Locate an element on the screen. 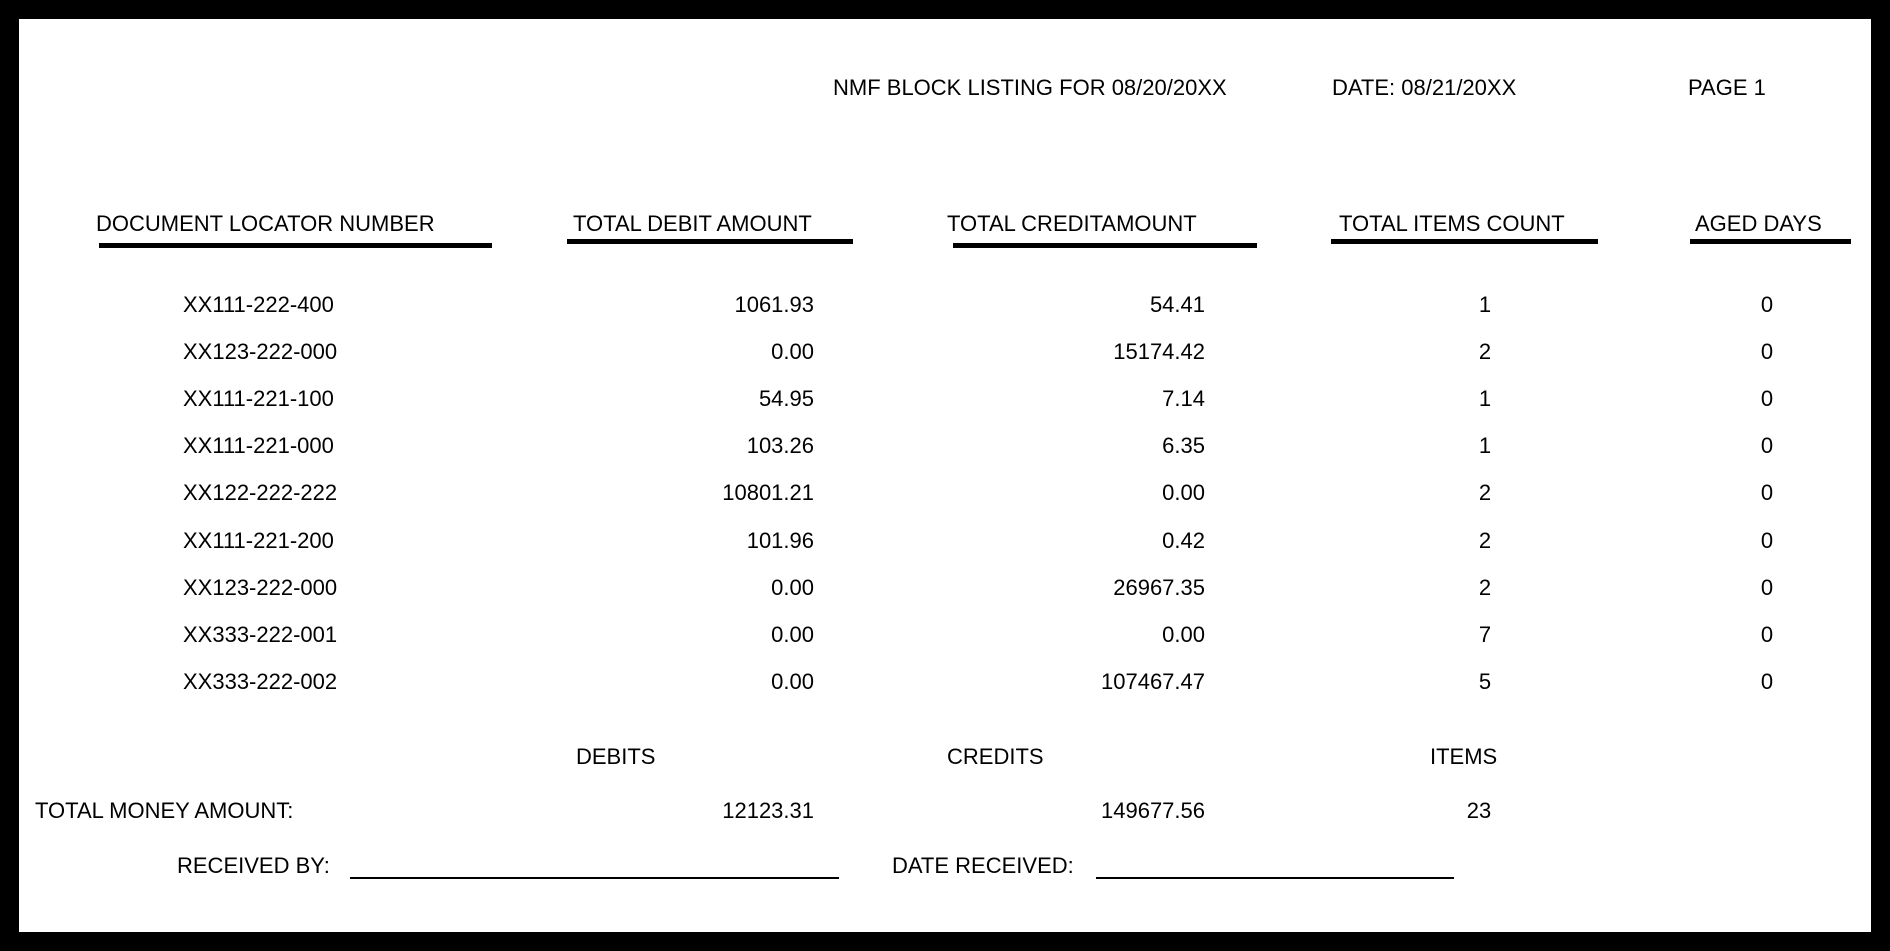 The width and height of the screenshot is (1890, 951). date-received-line is located at coordinates (1275, 878).